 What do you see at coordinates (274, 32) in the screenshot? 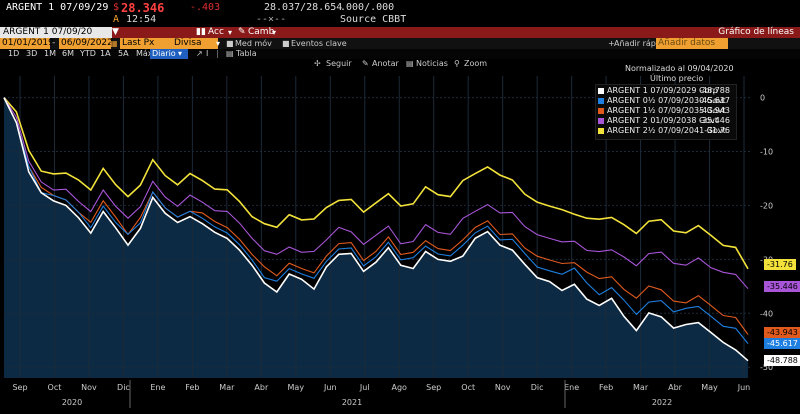
I see `camb-chevron-icon: ▾` at bounding box center [274, 32].